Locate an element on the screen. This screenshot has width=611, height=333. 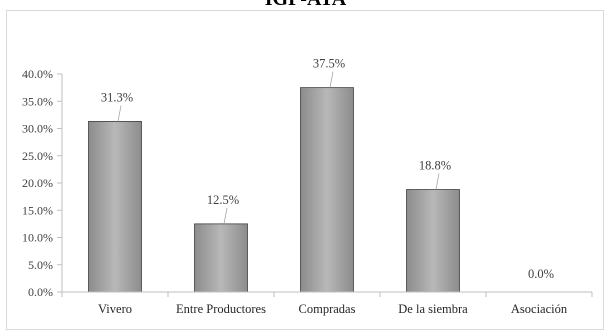
y-tick-label: 15.0% is located at coordinates (37, 210).